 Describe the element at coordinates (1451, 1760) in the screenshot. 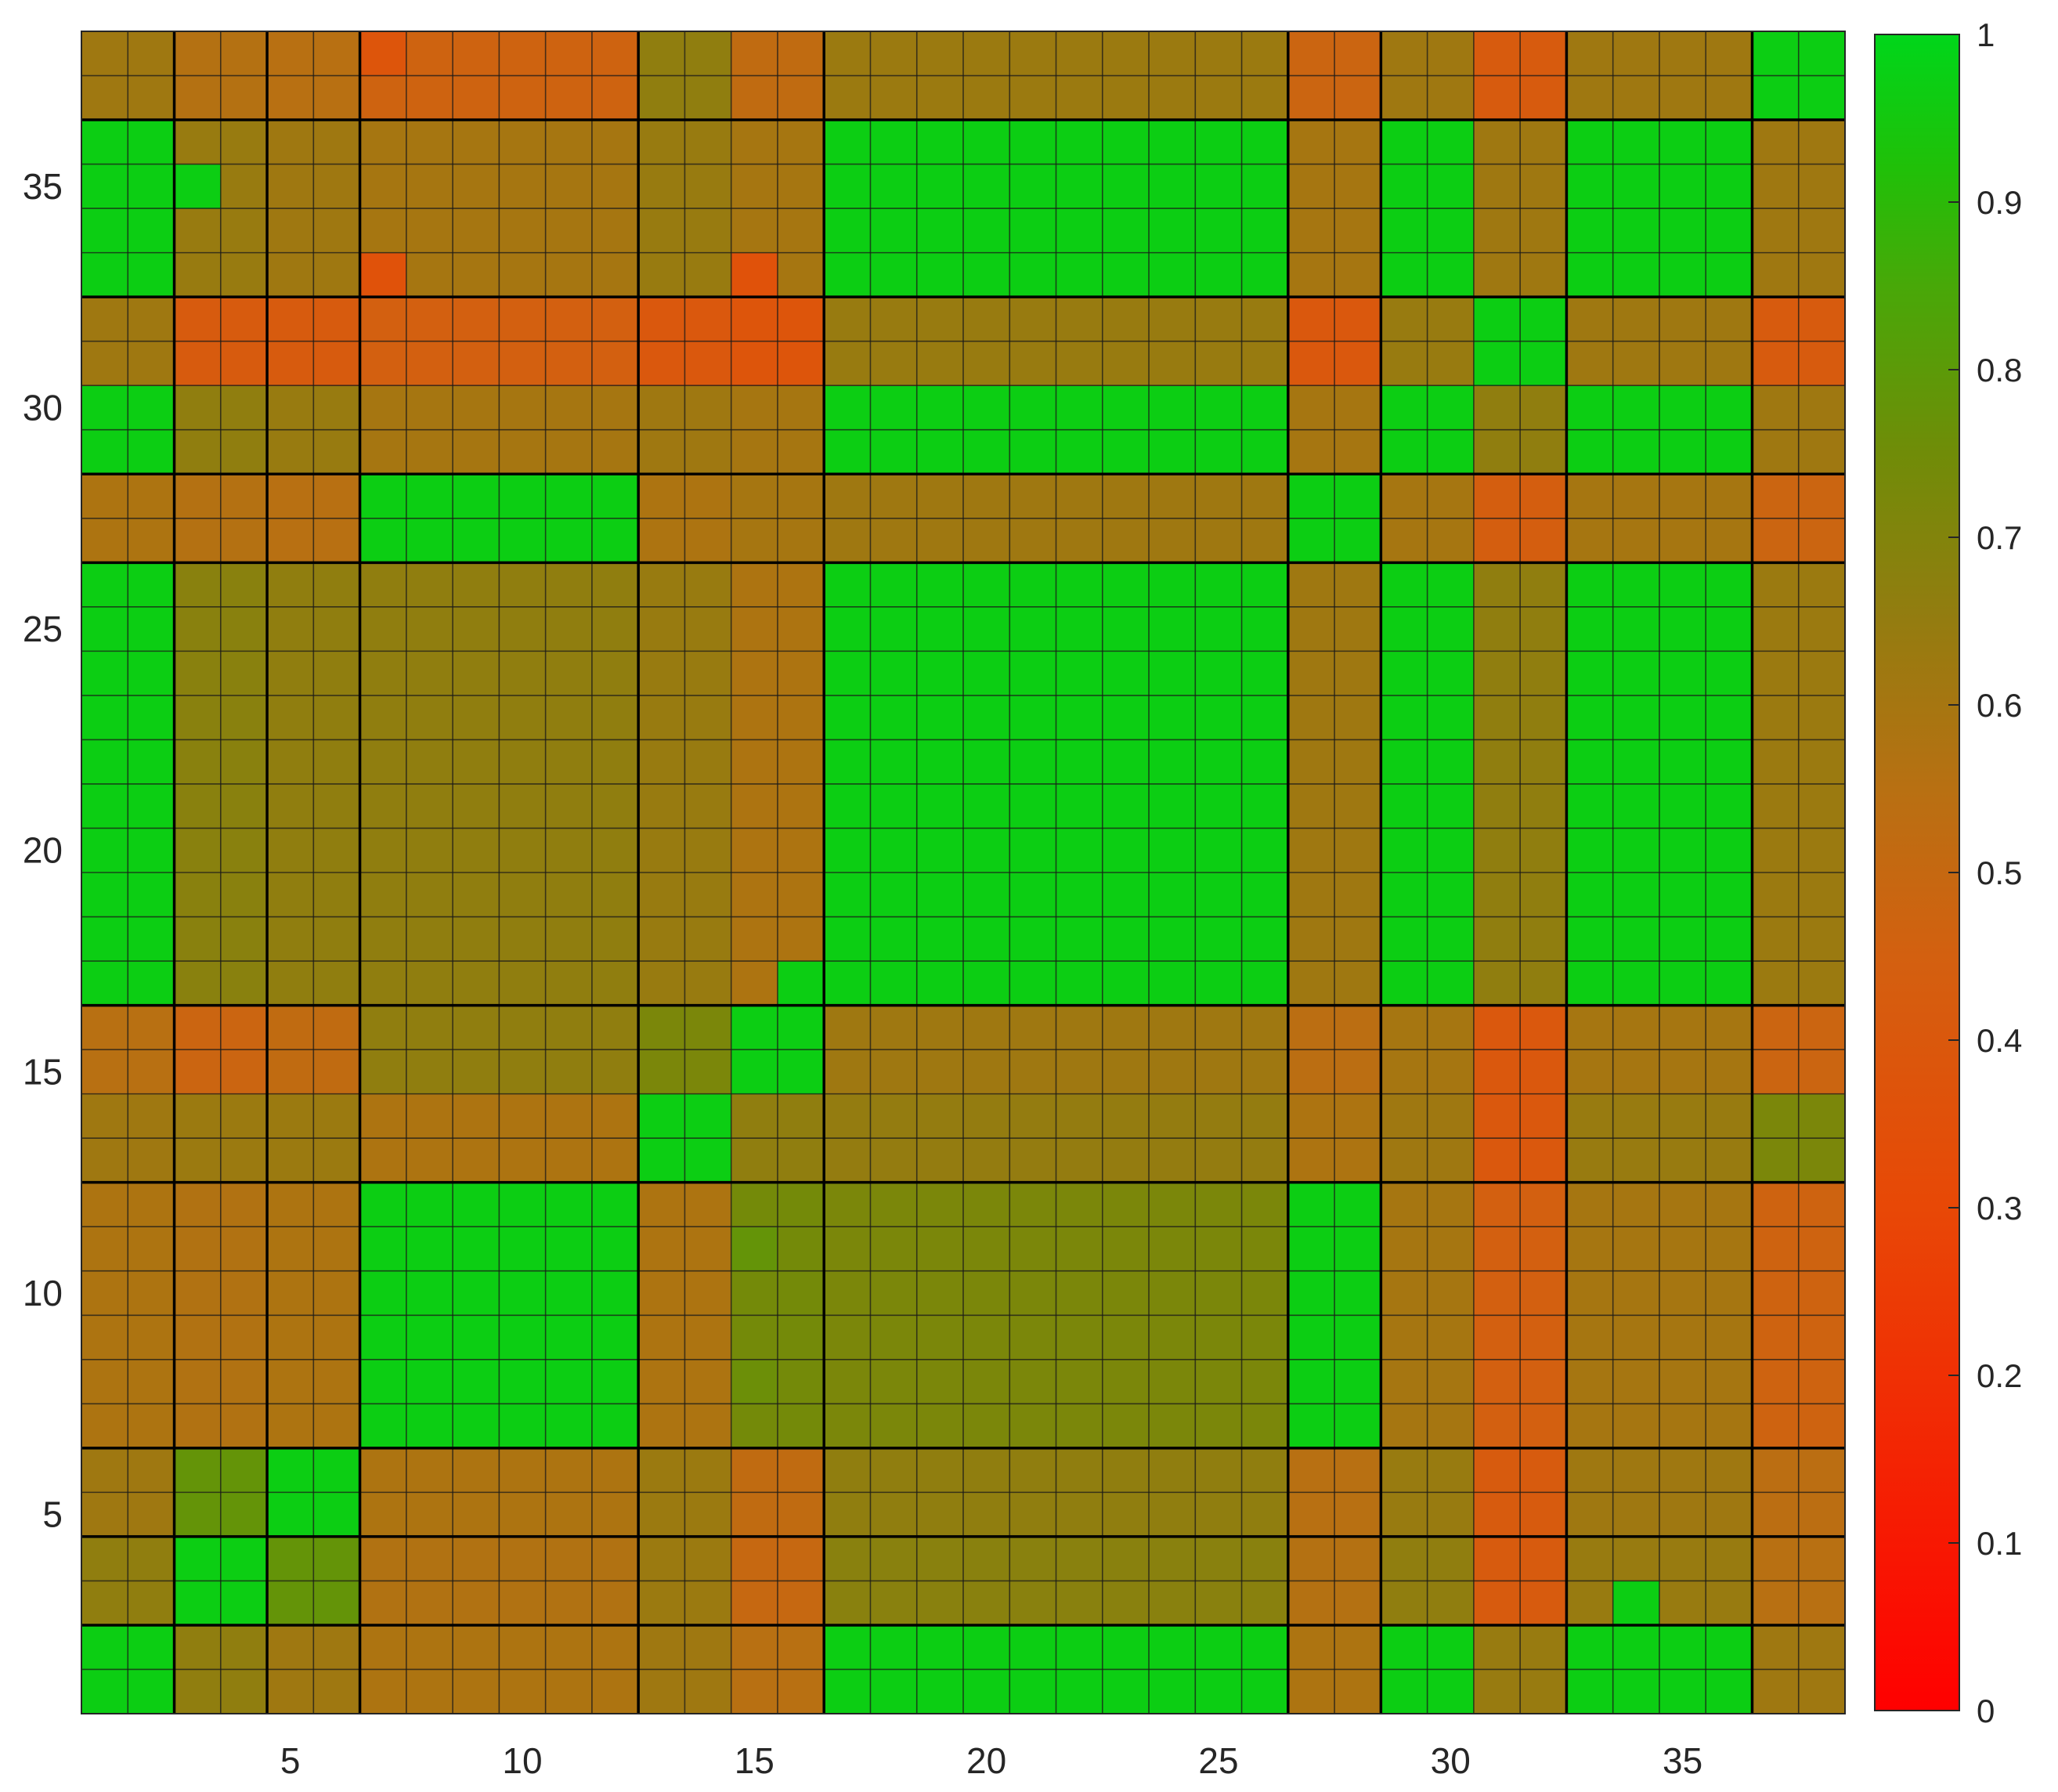

I see `x-tick-label: 30` at that location.